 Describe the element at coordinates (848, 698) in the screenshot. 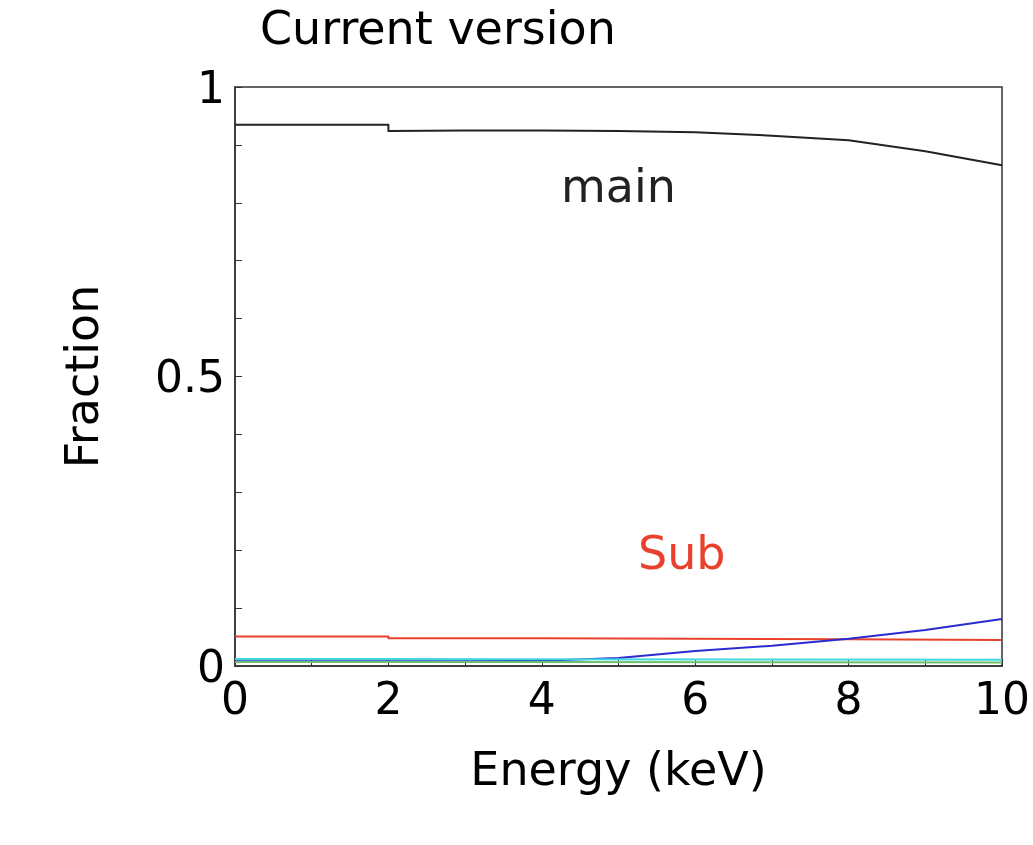

I see `x-tick-label: 8` at that location.